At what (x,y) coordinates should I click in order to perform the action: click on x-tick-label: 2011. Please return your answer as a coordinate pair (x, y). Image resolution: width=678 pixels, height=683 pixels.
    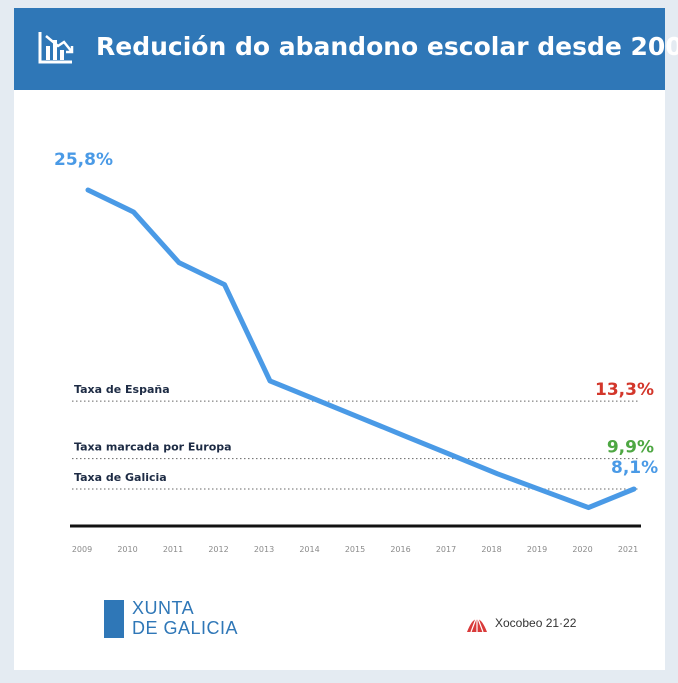
    Looking at the image, I should click on (173, 549).